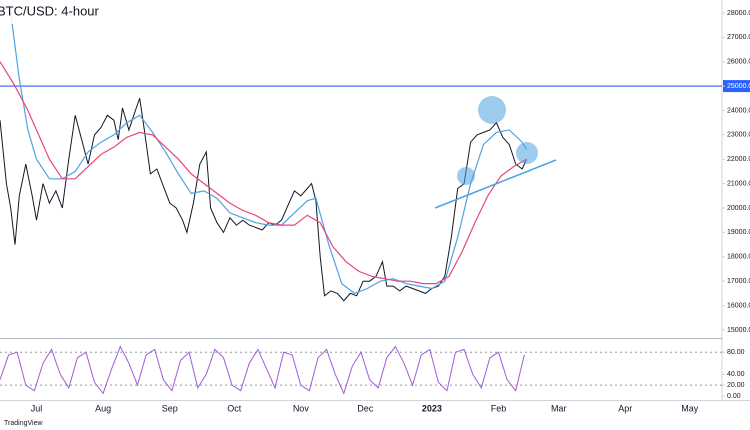  Describe the element at coordinates (559, 408) in the screenshot. I see `x-tick-label: Mar` at that location.